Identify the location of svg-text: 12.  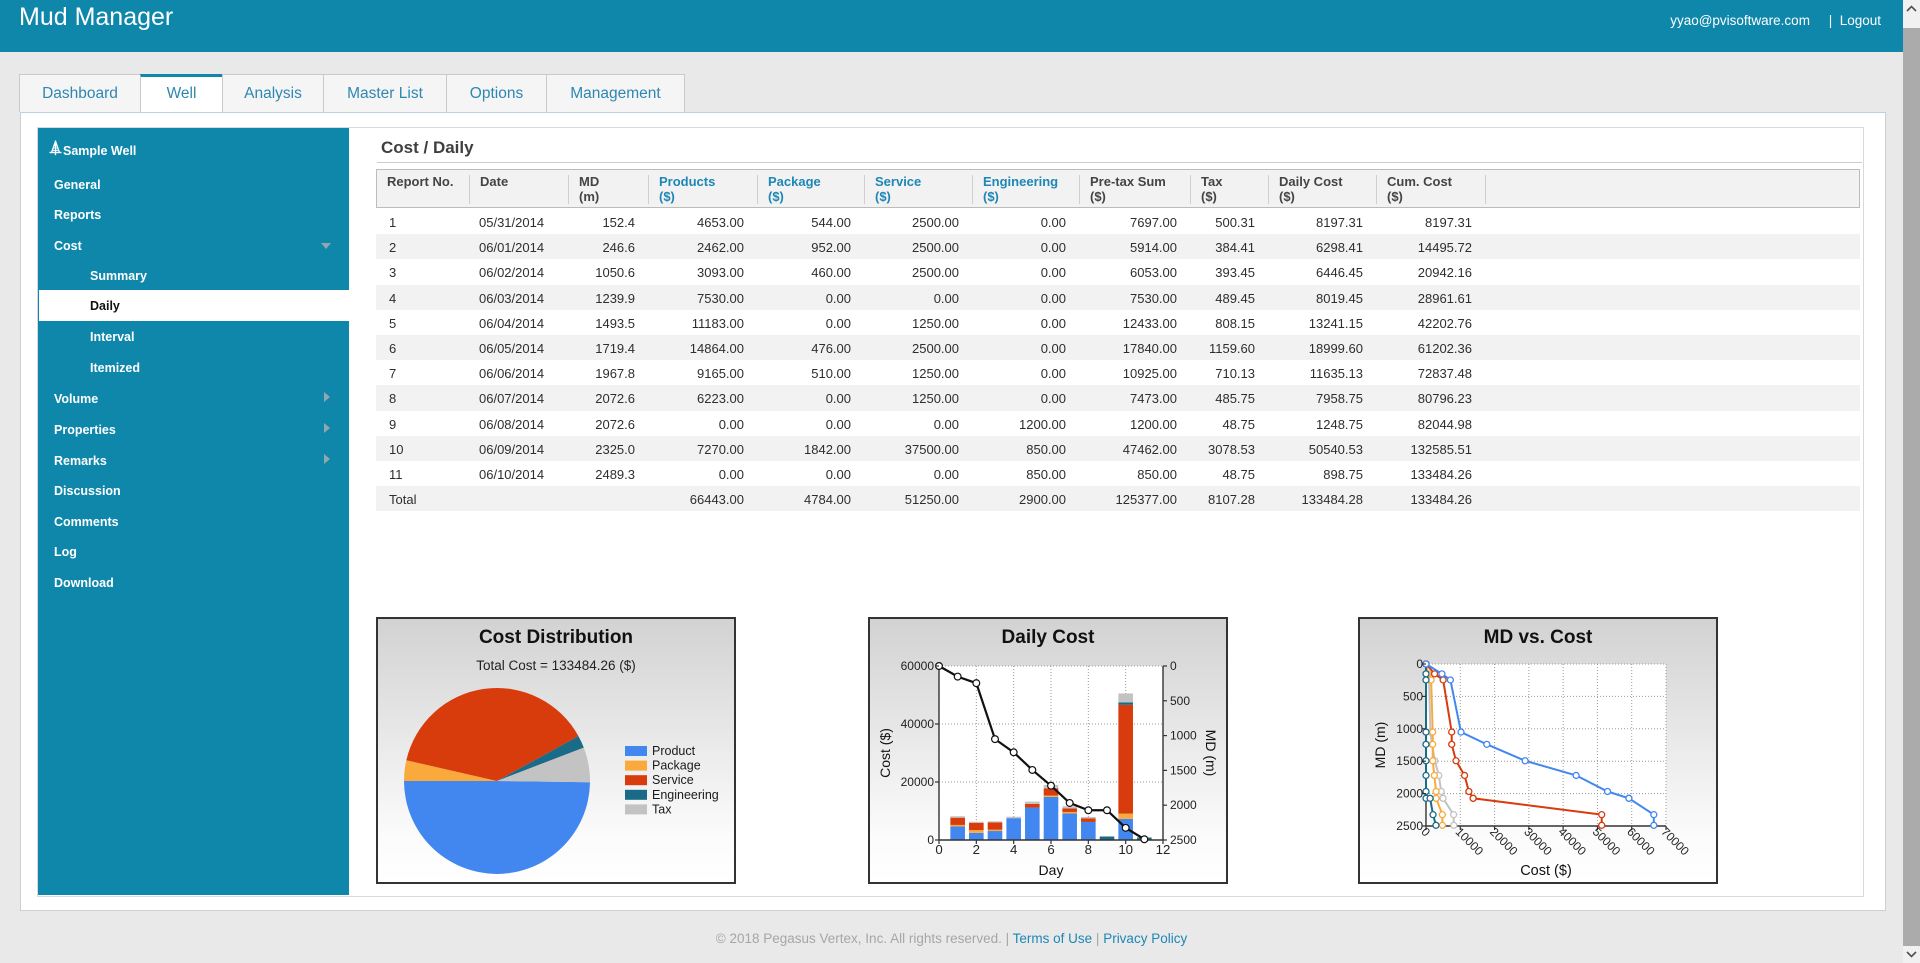
(1163, 849).